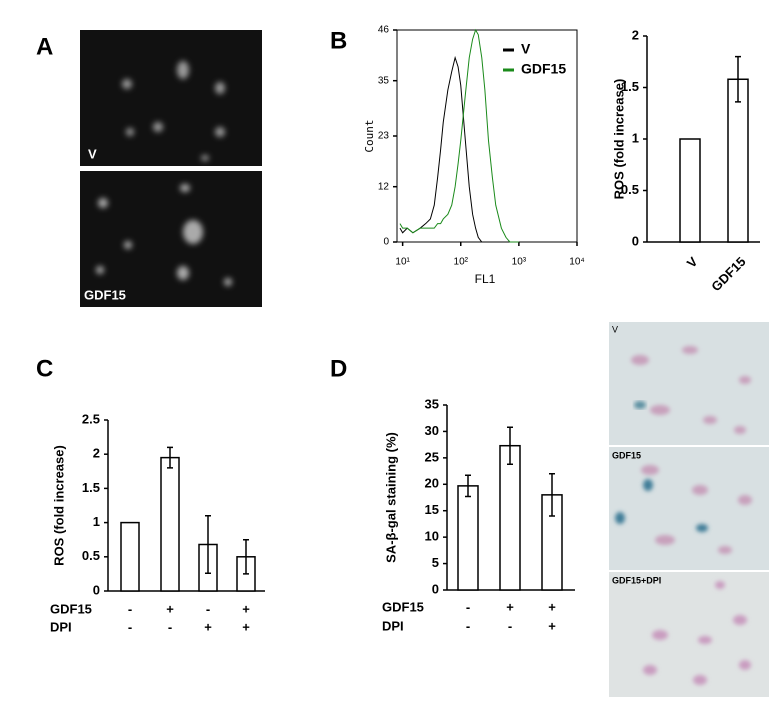 The height and width of the screenshot is (702, 774). What do you see at coordinates (390, 497) in the screenshot?
I see `y-axis-label: SA-β-gal staining (%)` at bounding box center [390, 497].